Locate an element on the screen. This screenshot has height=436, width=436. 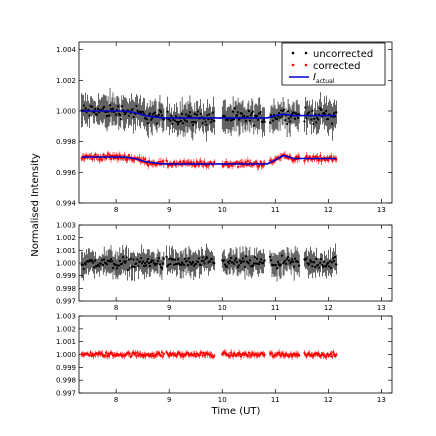
y-tick-label-middle: 1.003 is located at coordinates (66, 226).